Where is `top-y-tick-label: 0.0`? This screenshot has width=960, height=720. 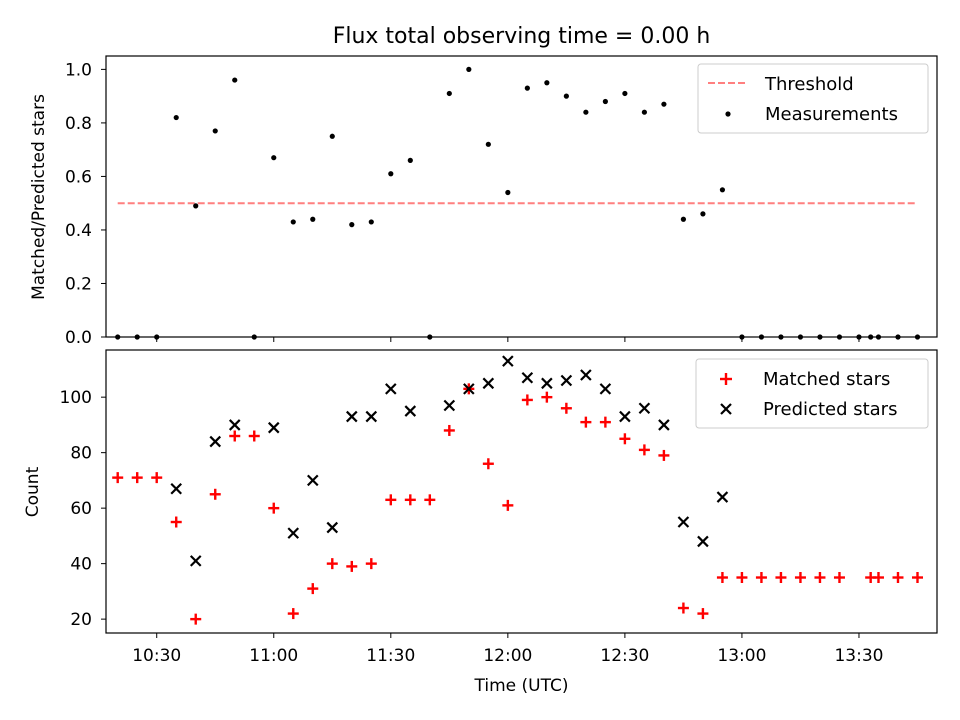 top-y-tick-label: 0.0 is located at coordinates (78, 338).